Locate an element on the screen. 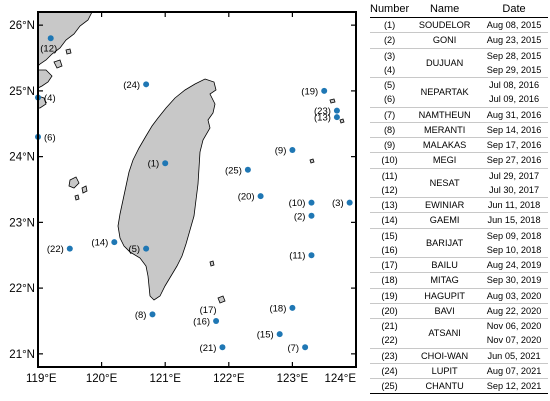  cell-date: Sep 09, 2018 is located at coordinates (514, 235).